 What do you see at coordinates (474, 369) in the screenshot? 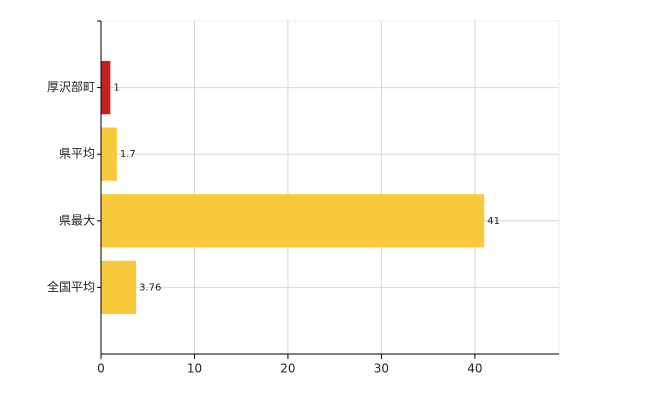
I see `x-tick-label: 40` at bounding box center [474, 369].